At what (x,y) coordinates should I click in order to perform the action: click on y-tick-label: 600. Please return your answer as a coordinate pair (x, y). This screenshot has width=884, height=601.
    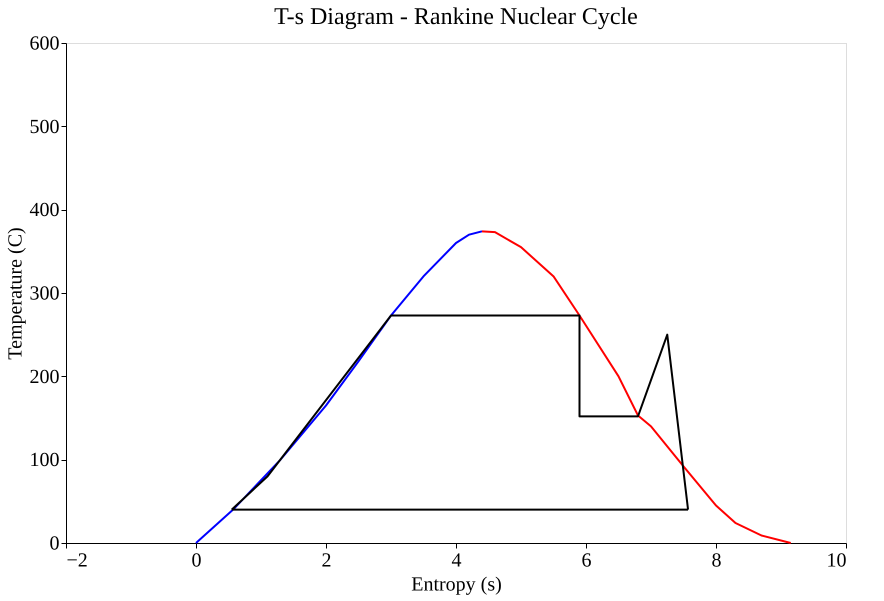
    Looking at the image, I should click on (45, 43).